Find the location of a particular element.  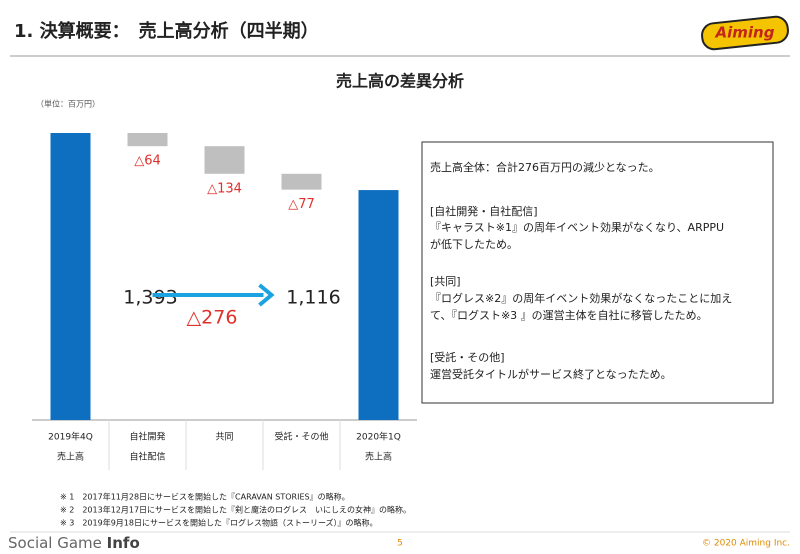

note-line: 『キャラスト※1』の周年イベント効果がなくなり、ARPPU is located at coordinates (577, 227).